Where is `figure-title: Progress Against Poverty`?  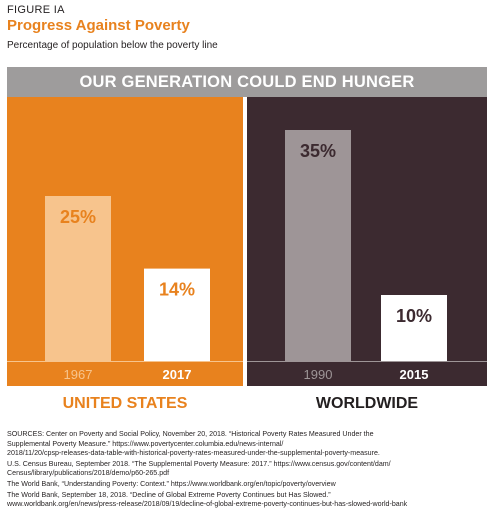
figure-title: Progress Against Poverty is located at coordinates (98, 25).